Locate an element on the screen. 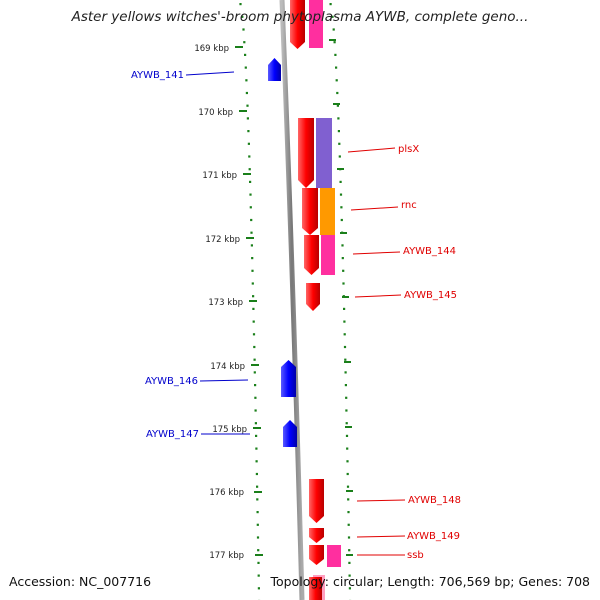 Image resolution: width=600 pixels, height=600 pixels. tick-label: 172 kbp is located at coordinates (222, 240).